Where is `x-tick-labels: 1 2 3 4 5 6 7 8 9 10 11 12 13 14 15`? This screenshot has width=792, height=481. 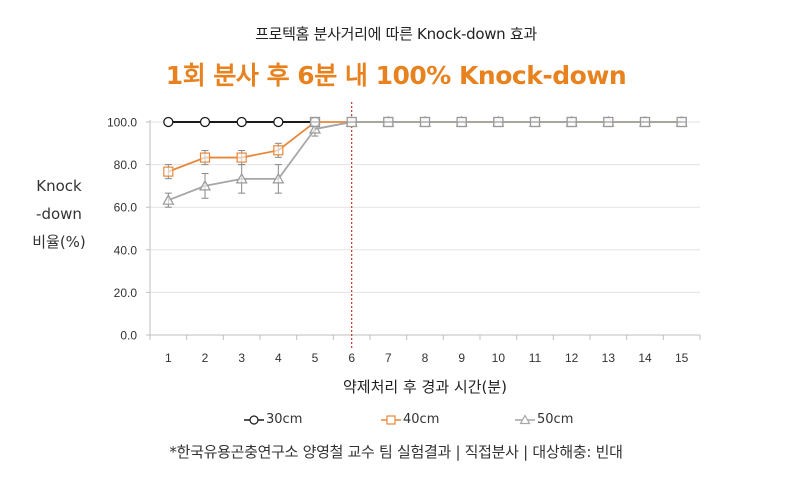
x-tick-labels: 1 2 3 4 5 6 7 8 9 10 11 12 13 14 15 is located at coordinates (427, 358).